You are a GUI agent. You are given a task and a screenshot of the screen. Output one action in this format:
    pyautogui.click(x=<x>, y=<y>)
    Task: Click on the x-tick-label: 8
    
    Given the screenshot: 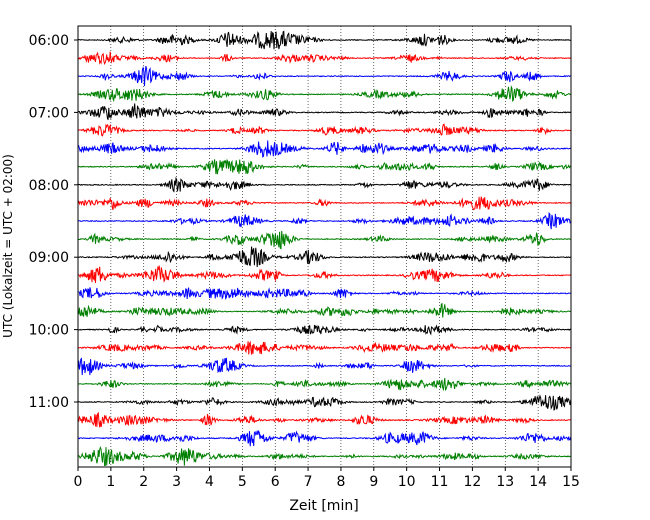 What is the action you would take?
    pyautogui.click(x=340, y=482)
    